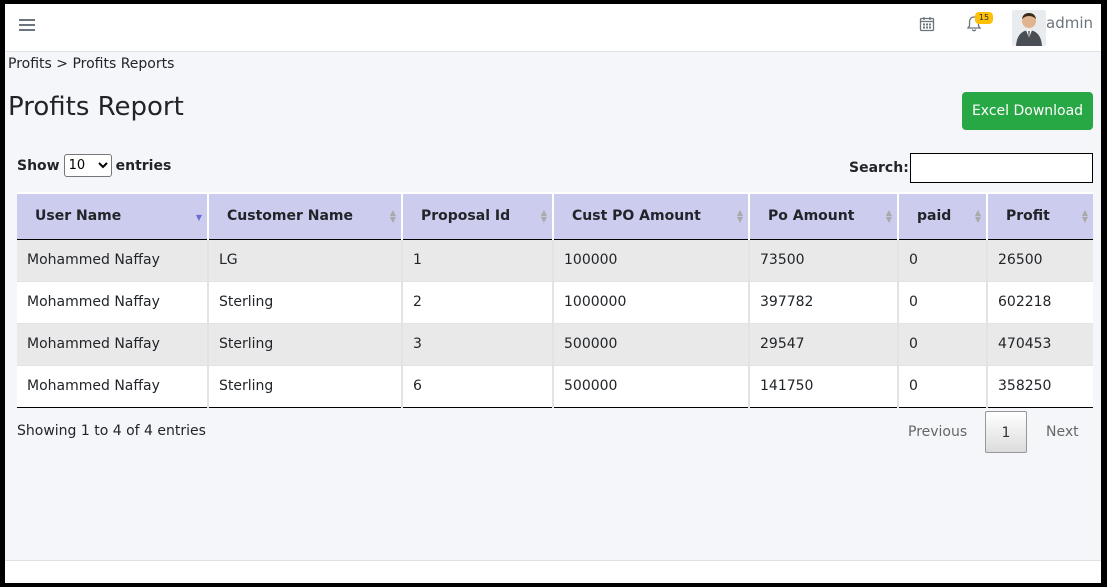 This screenshot has width=1107, height=587. Describe the element at coordinates (91, 64) in the screenshot. I see `breadcrumb: Profits > Profits Reports` at that location.